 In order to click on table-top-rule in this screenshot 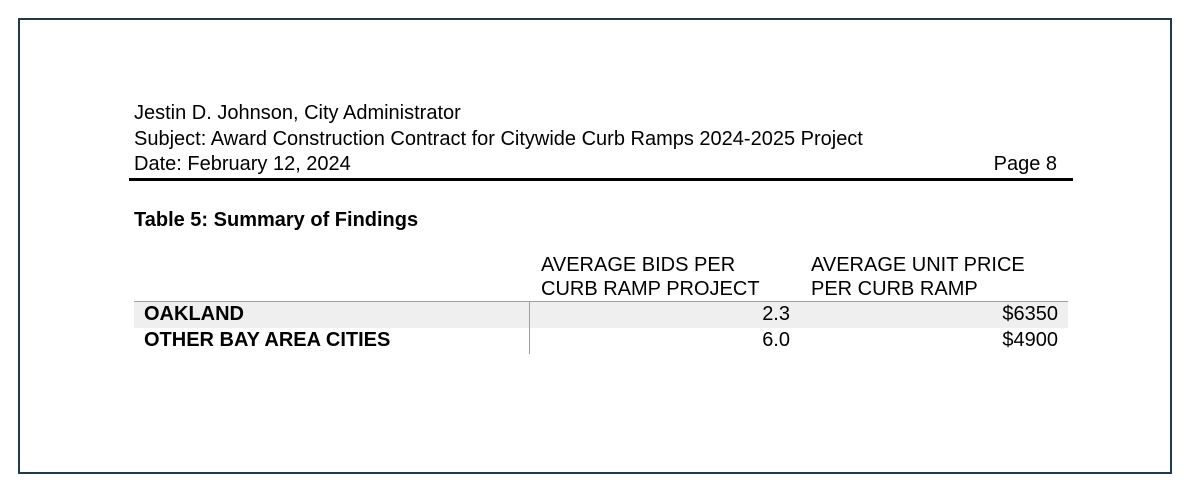, I will do `click(601, 301)`.